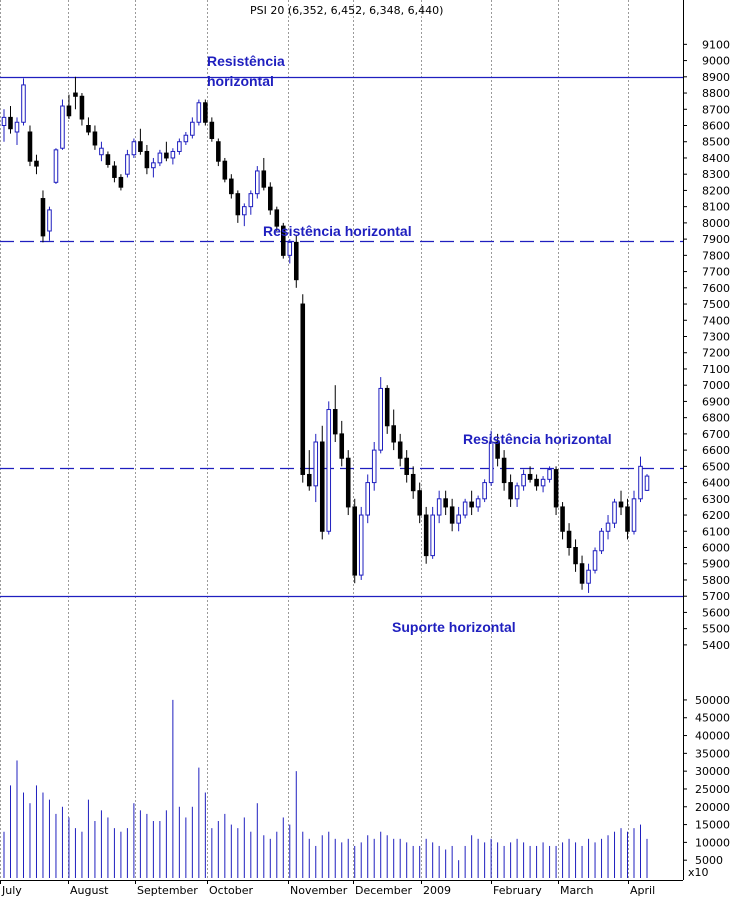  What do you see at coordinates (167, 890) in the screenshot?
I see `month-label: September` at bounding box center [167, 890].